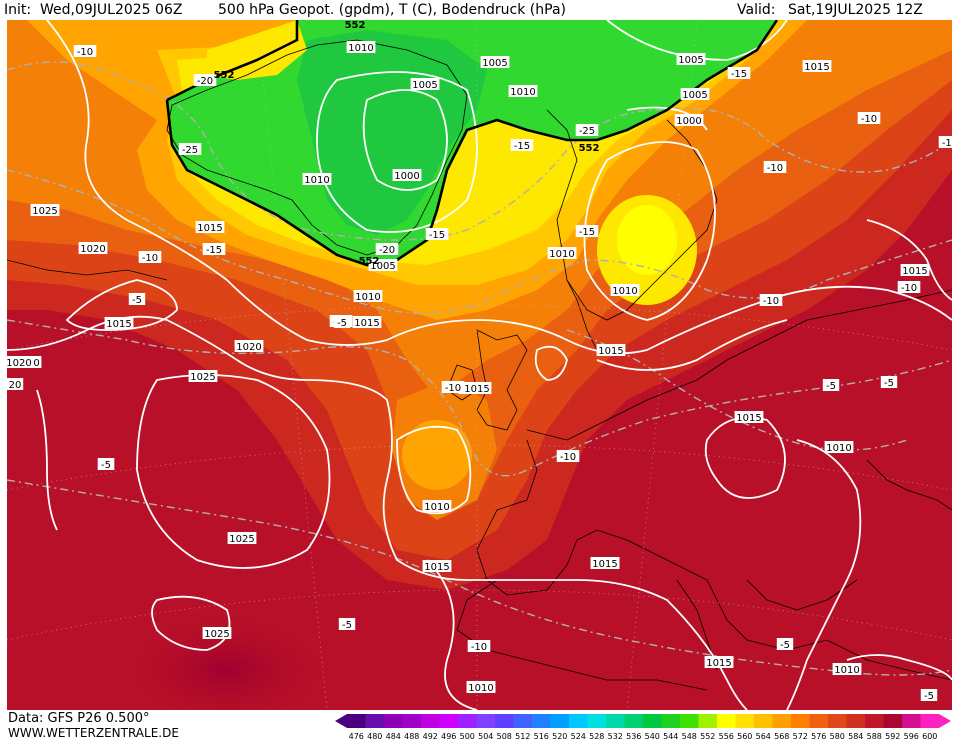 This screenshot has height=741, width=959. Describe the element at coordinates (781, 736) in the screenshot. I see `legend-tick-label: 568` at that location.